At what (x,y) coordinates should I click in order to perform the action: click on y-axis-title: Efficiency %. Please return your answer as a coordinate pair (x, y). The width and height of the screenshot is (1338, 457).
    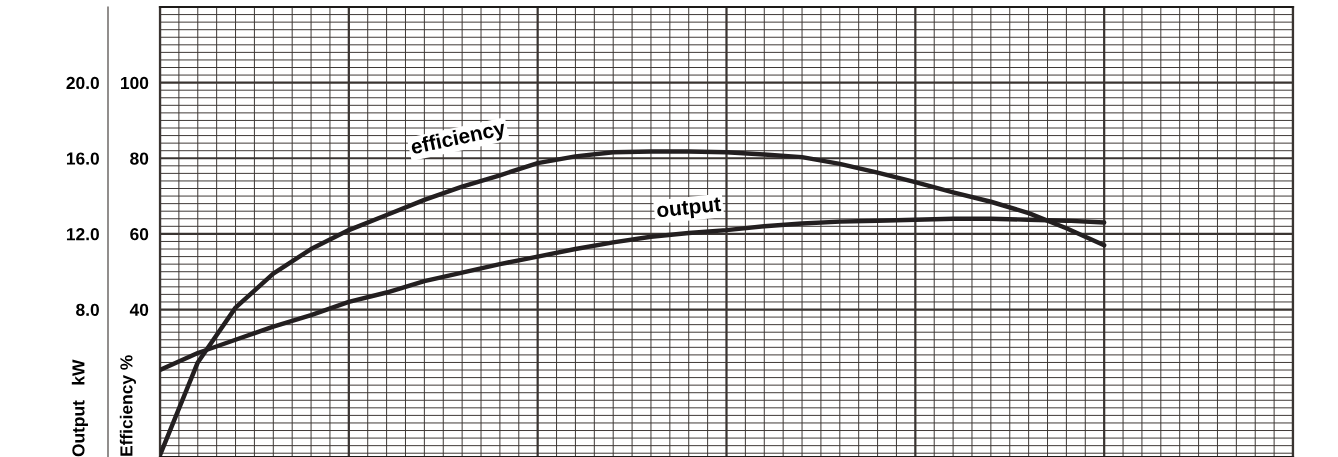
    Looking at the image, I should click on (127, 405).